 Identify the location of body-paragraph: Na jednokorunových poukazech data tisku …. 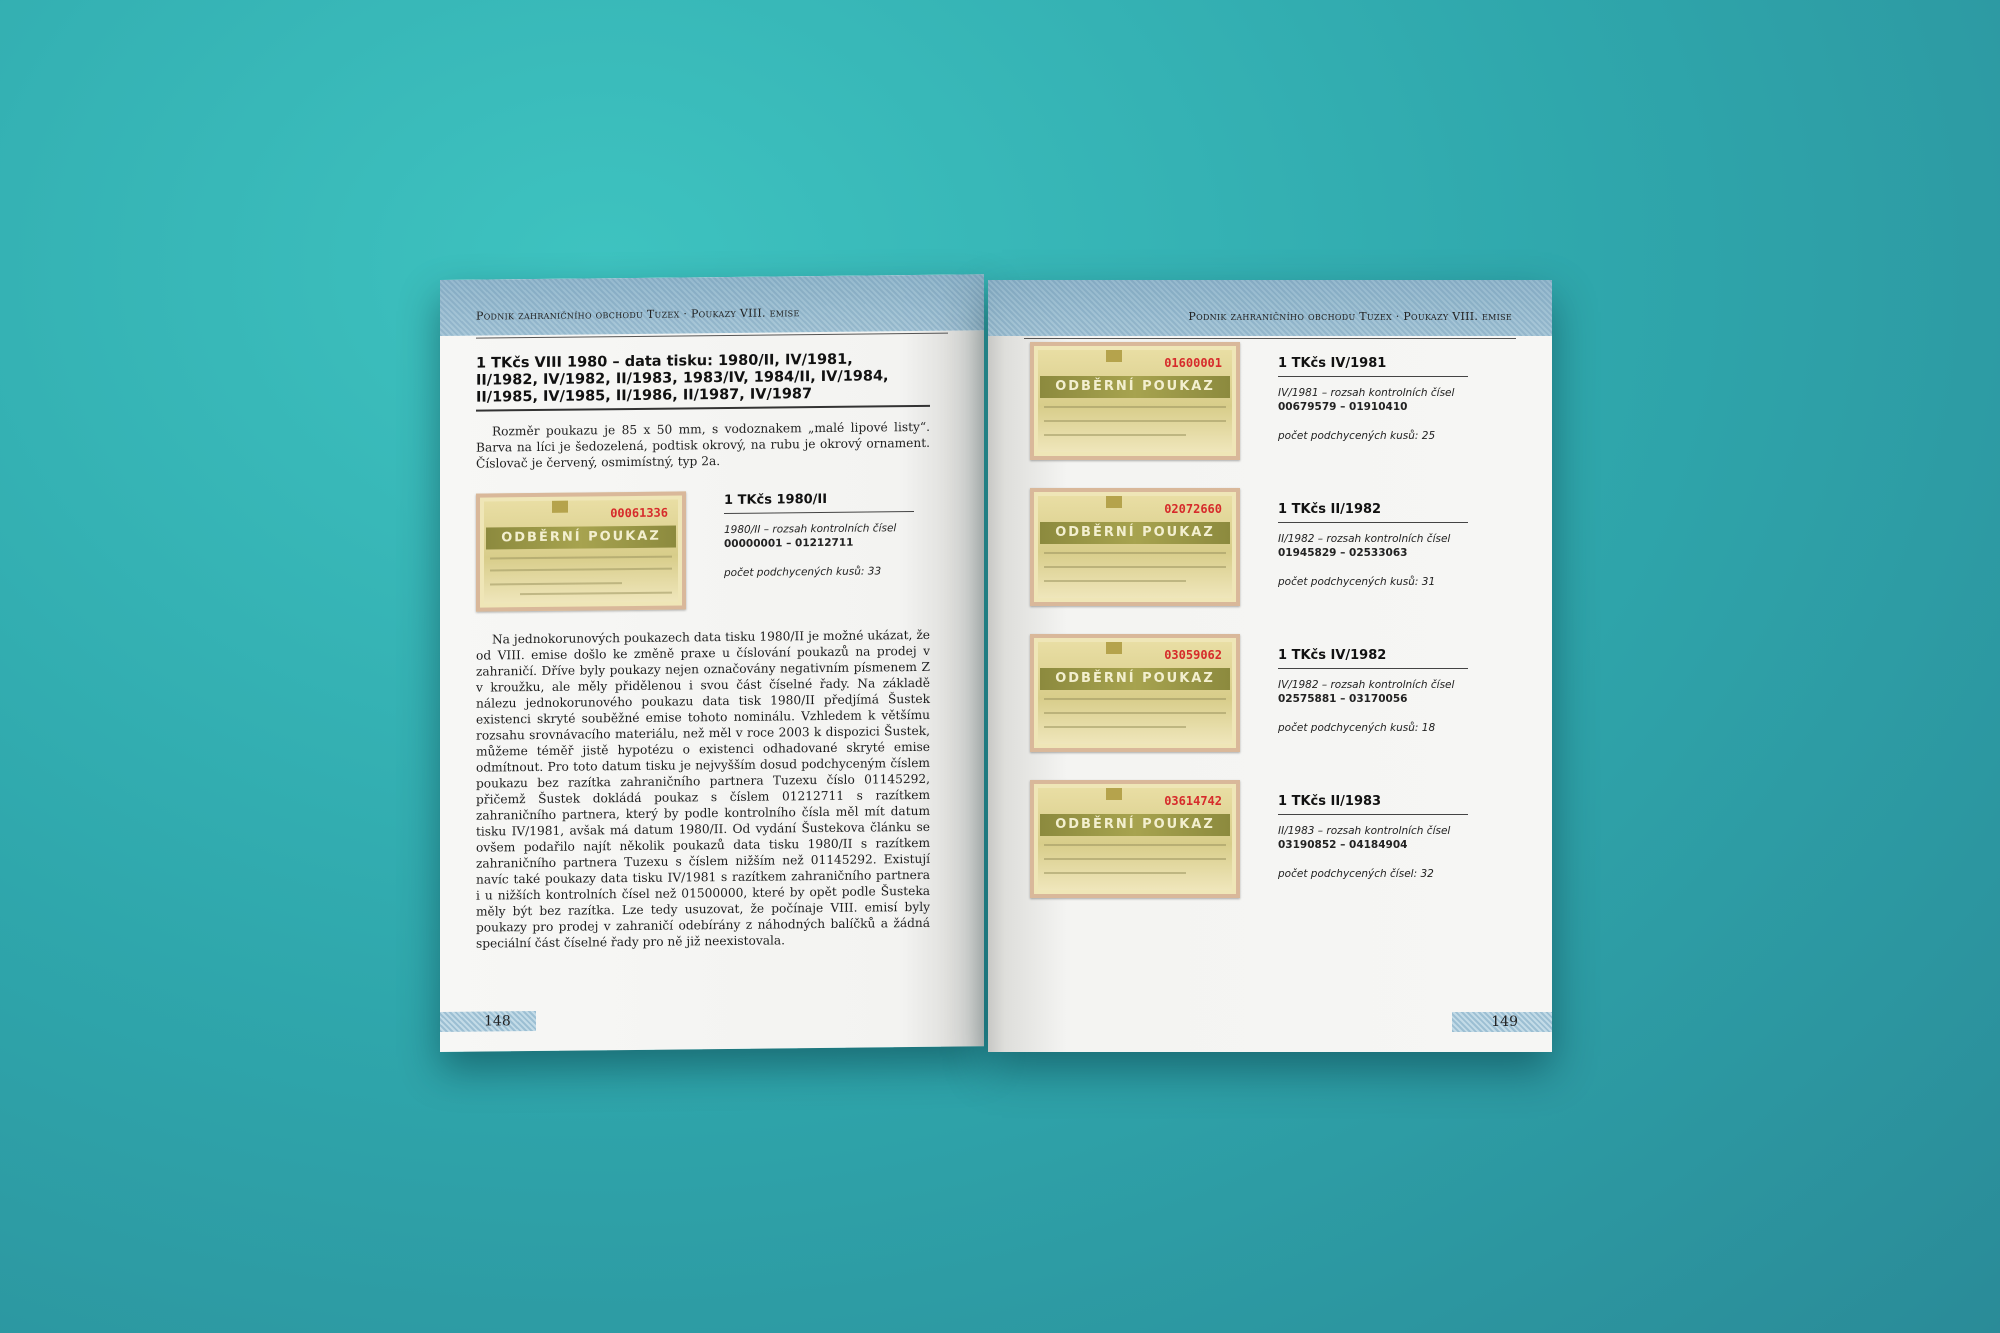
(703, 789).